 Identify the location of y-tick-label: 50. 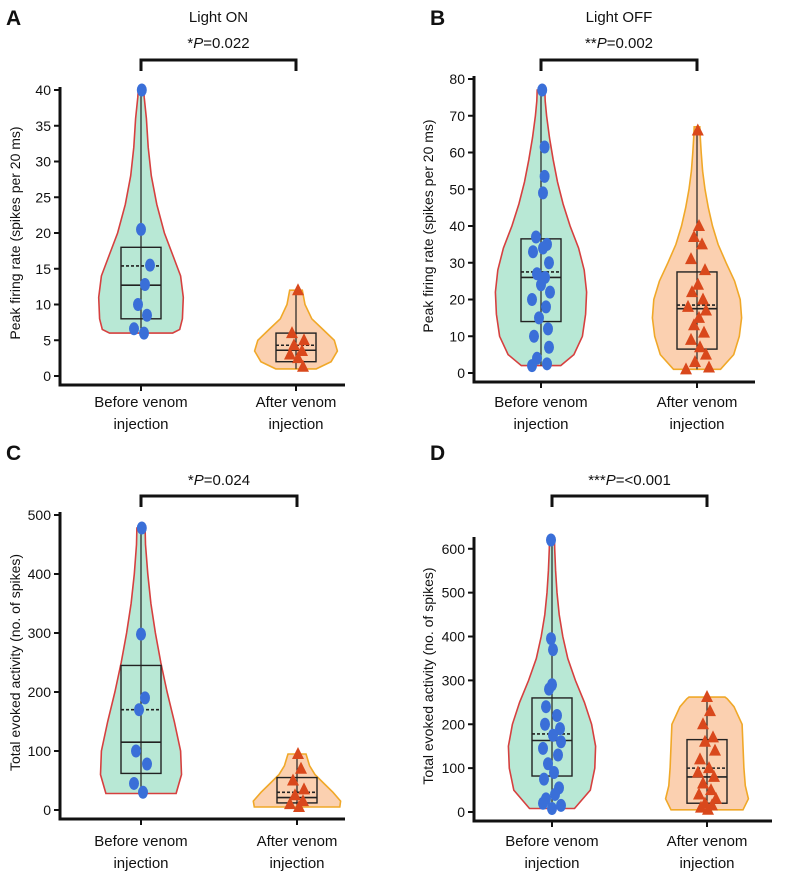
(457, 189).